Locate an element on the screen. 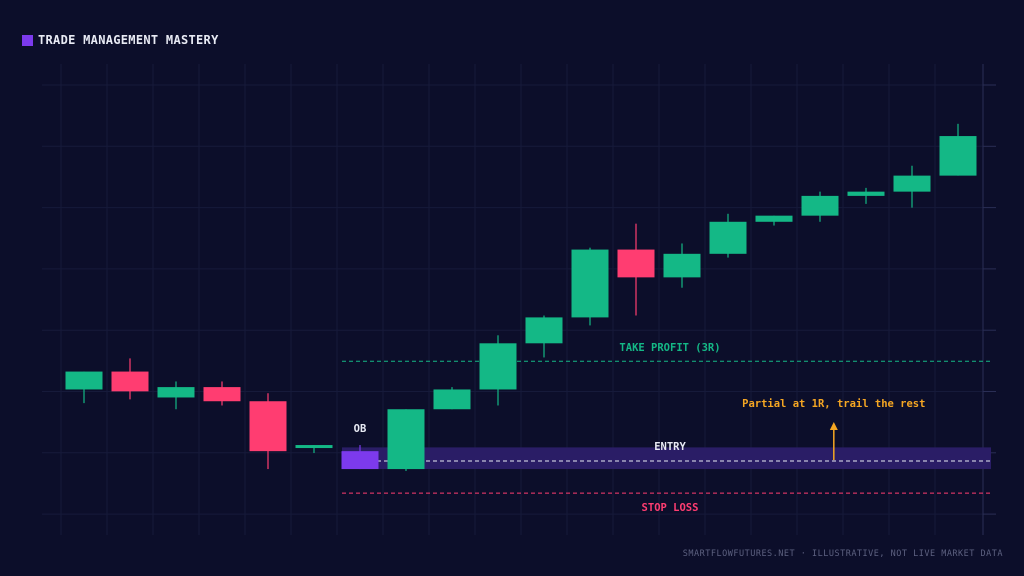 This screenshot has height=576, width=1024. entry-label: ENTRY is located at coordinates (670, 447).